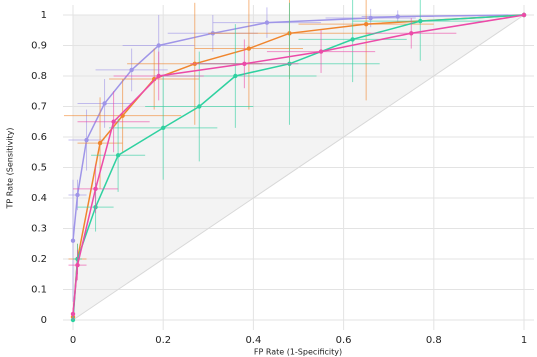 The height and width of the screenshot is (357, 537). What do you see at coordinates (39, 107) in the screenshot?
I see `y-tick-label: 0.7` at bounding box center [39, 107].